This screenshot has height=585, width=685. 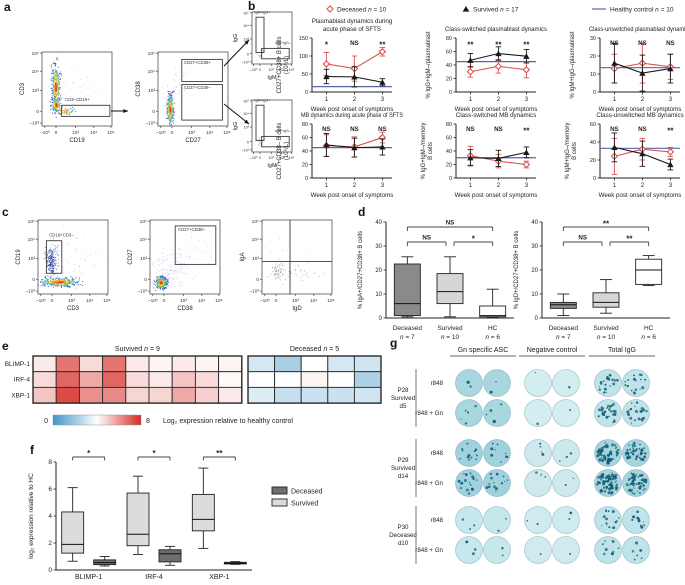 What do you see at coordinates (326, 64) in the screenshot?
I see `path` at bounding box center [326, 64].